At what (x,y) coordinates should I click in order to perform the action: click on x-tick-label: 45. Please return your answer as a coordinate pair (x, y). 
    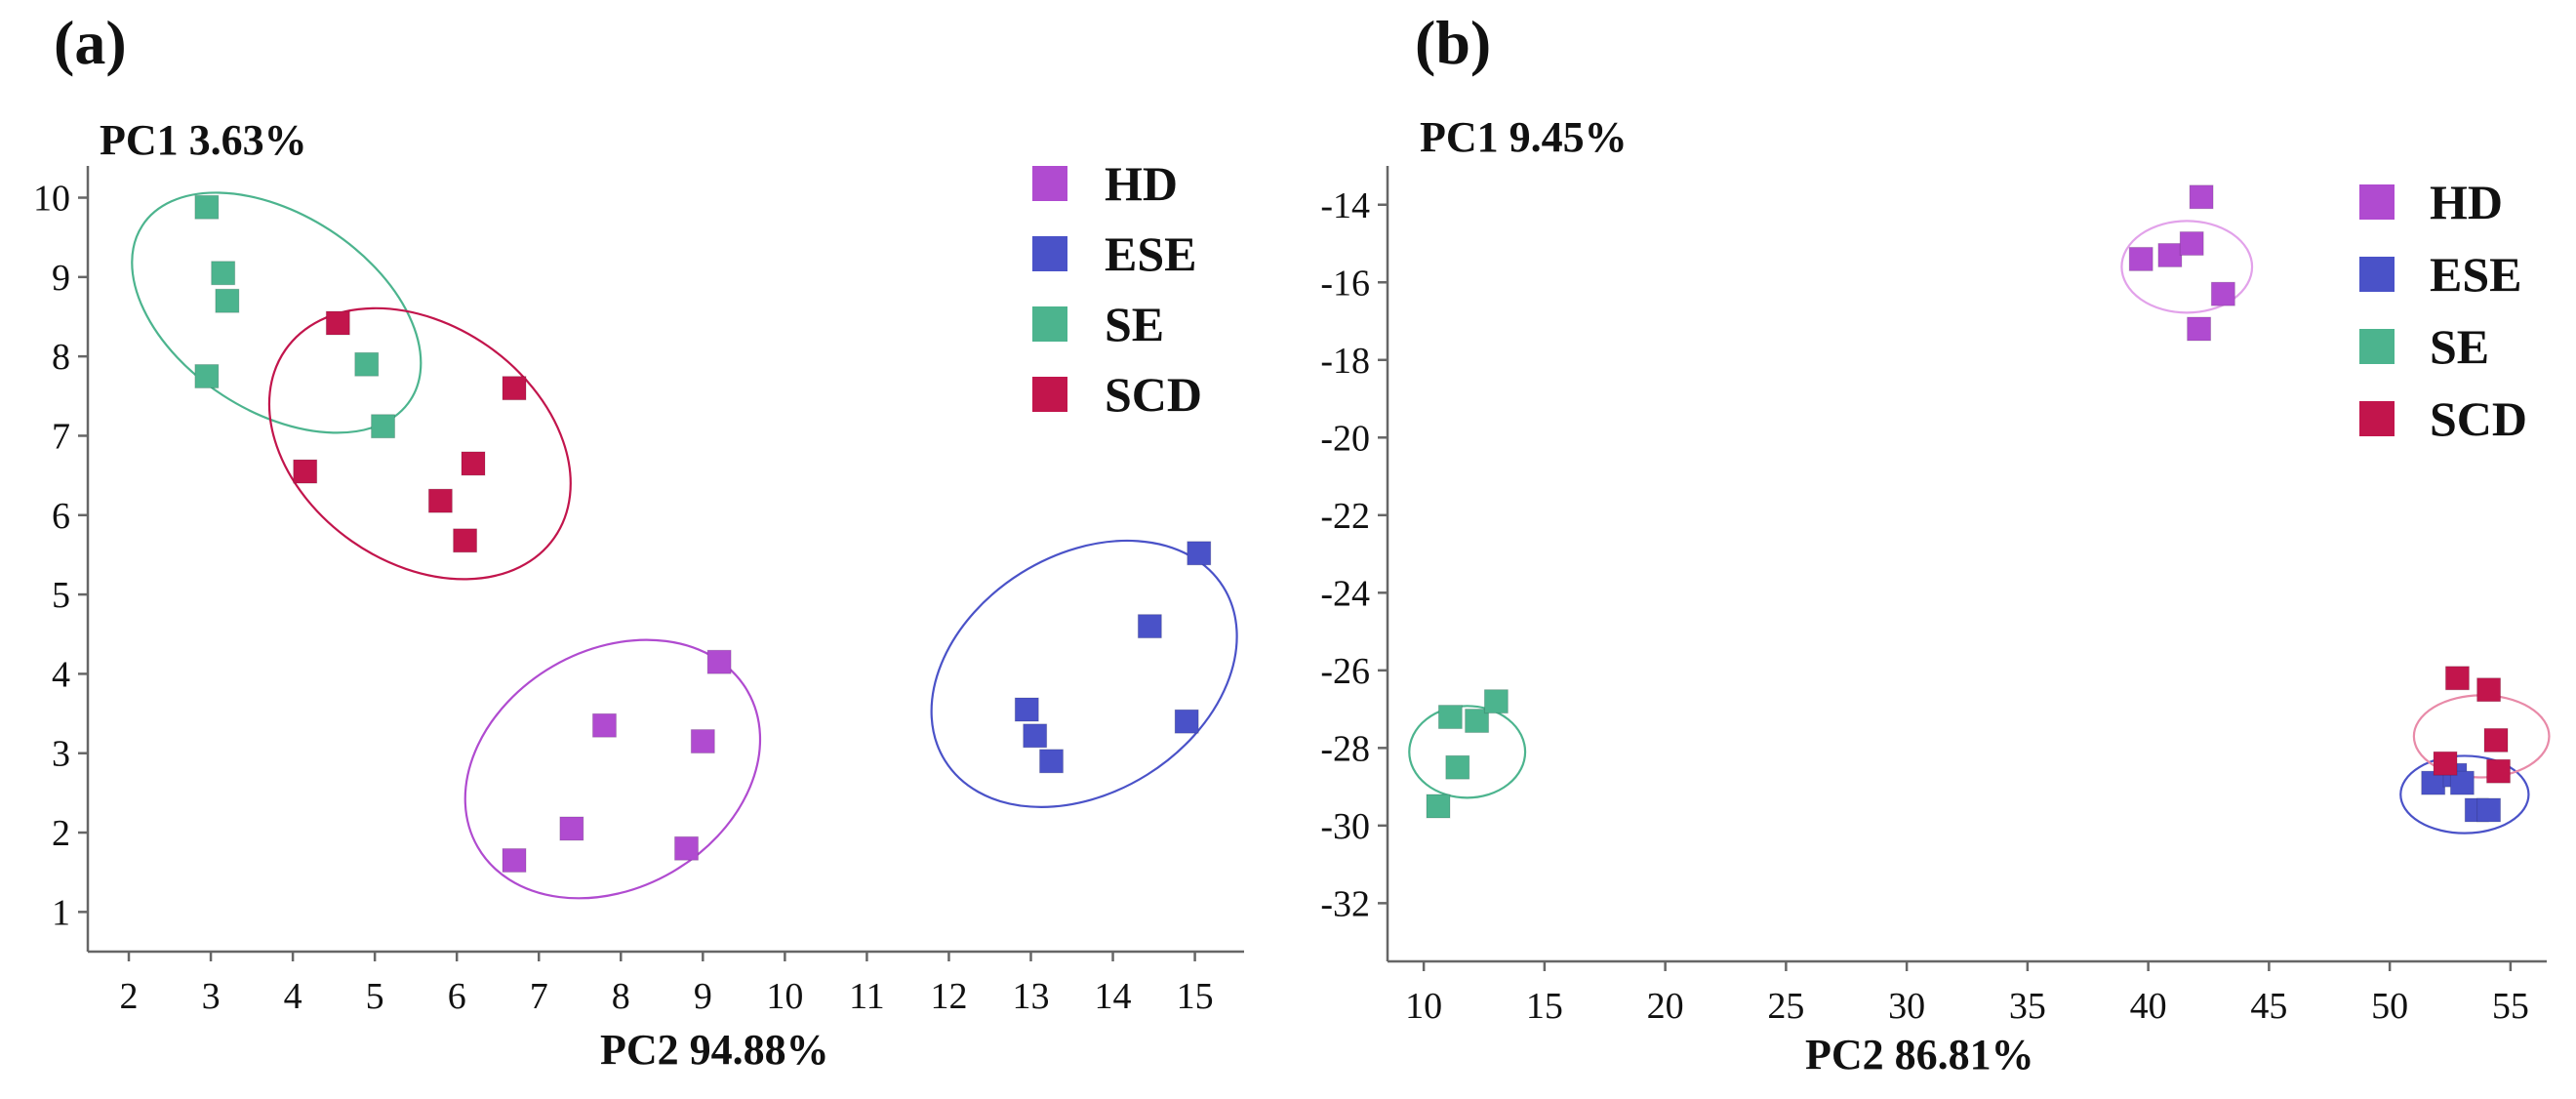
    Looking at the image, I should click on (2268, 1006).